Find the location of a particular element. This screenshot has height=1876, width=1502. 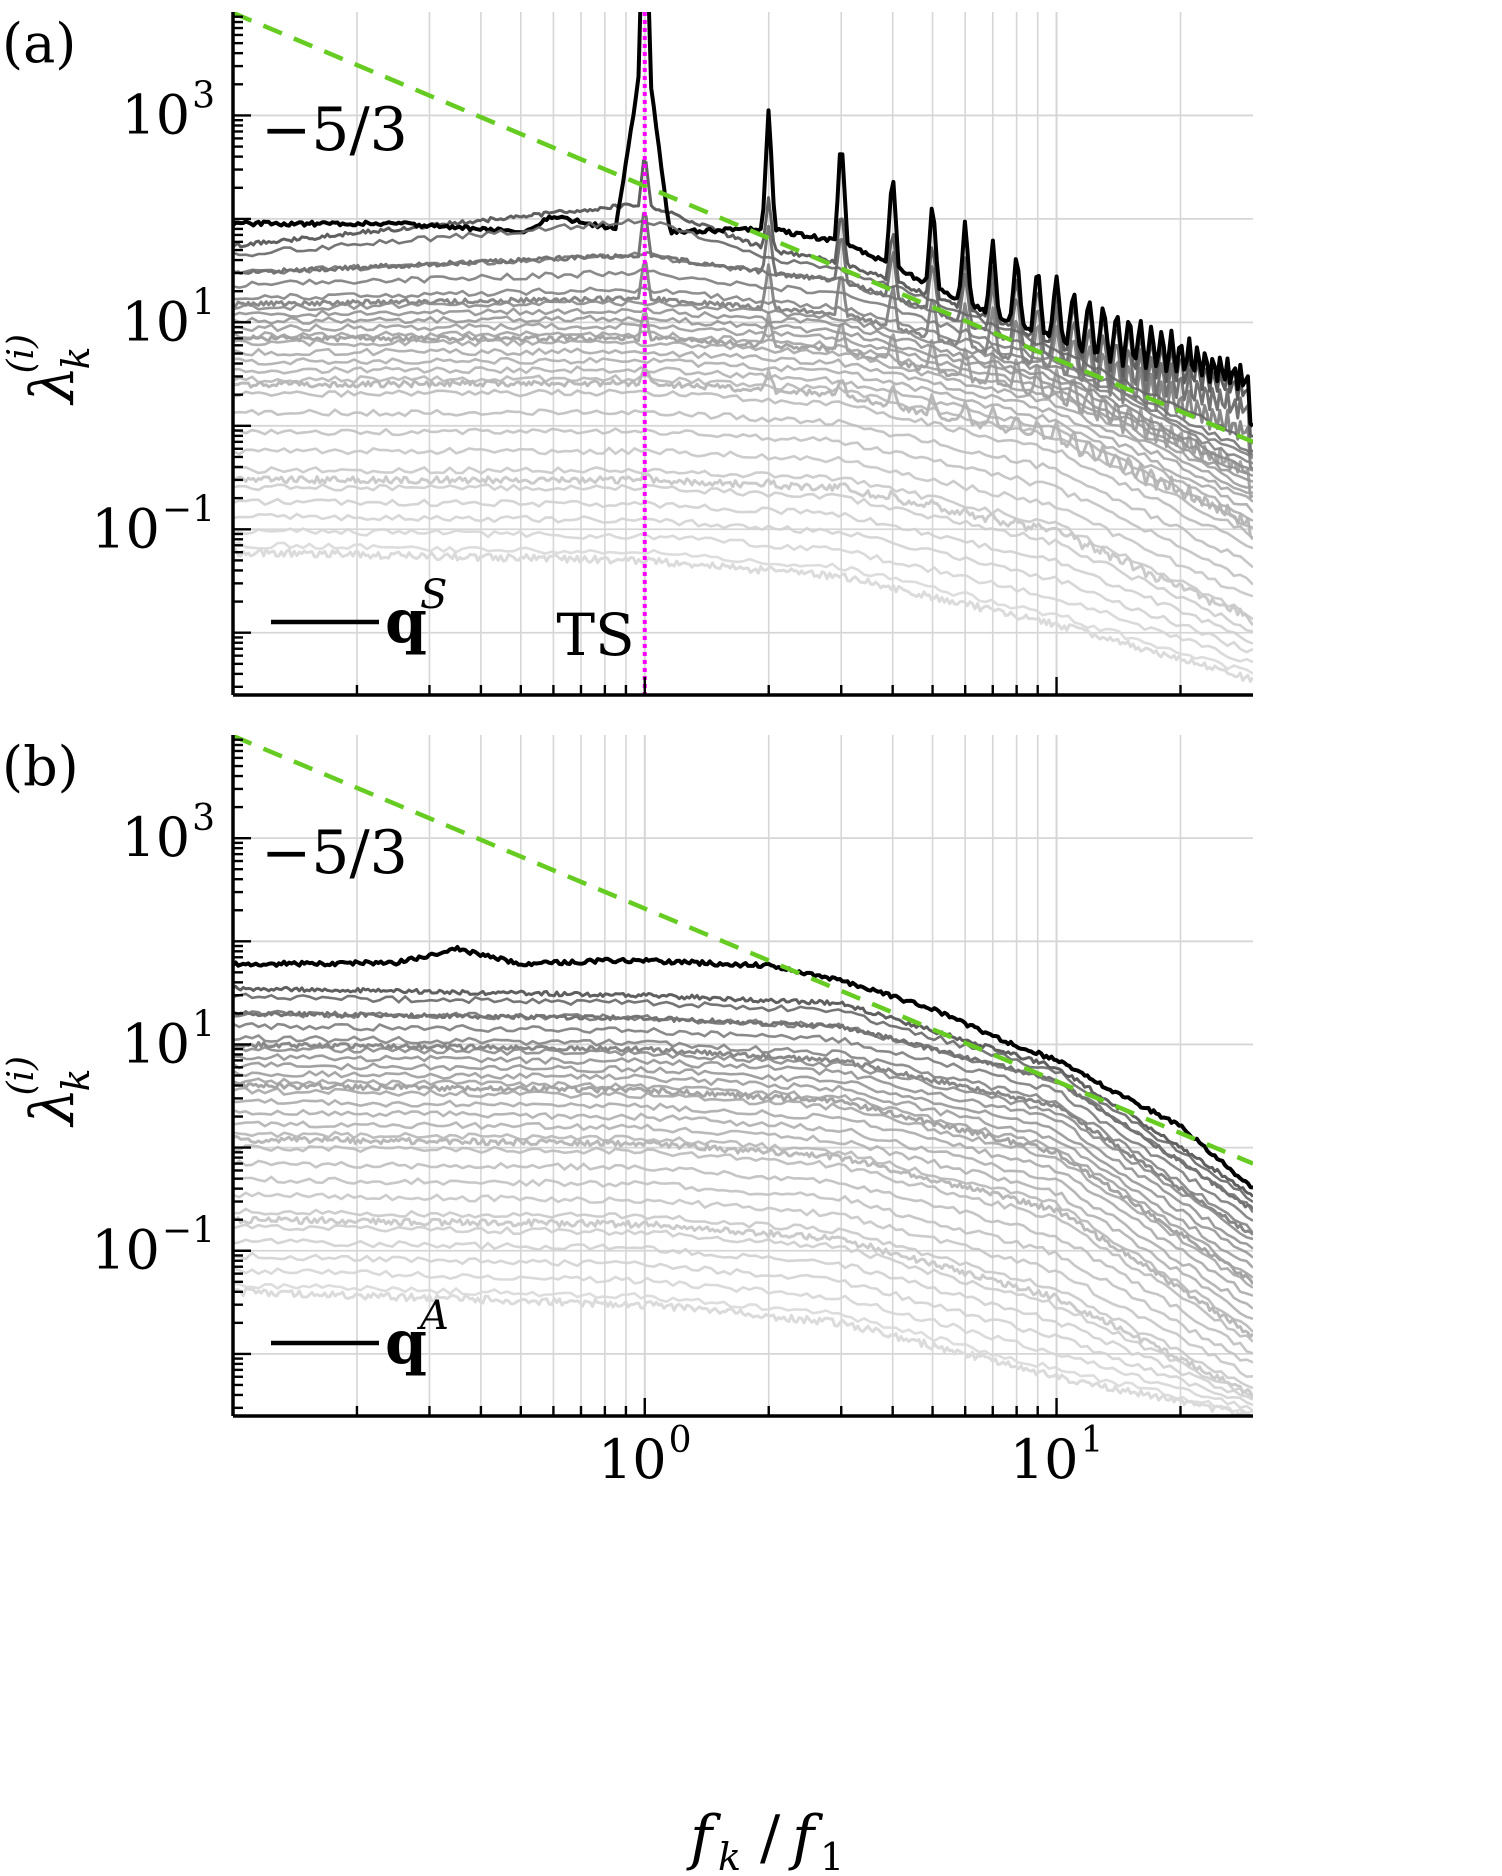

panel-label: (b) is located at coordinates (40, 766).